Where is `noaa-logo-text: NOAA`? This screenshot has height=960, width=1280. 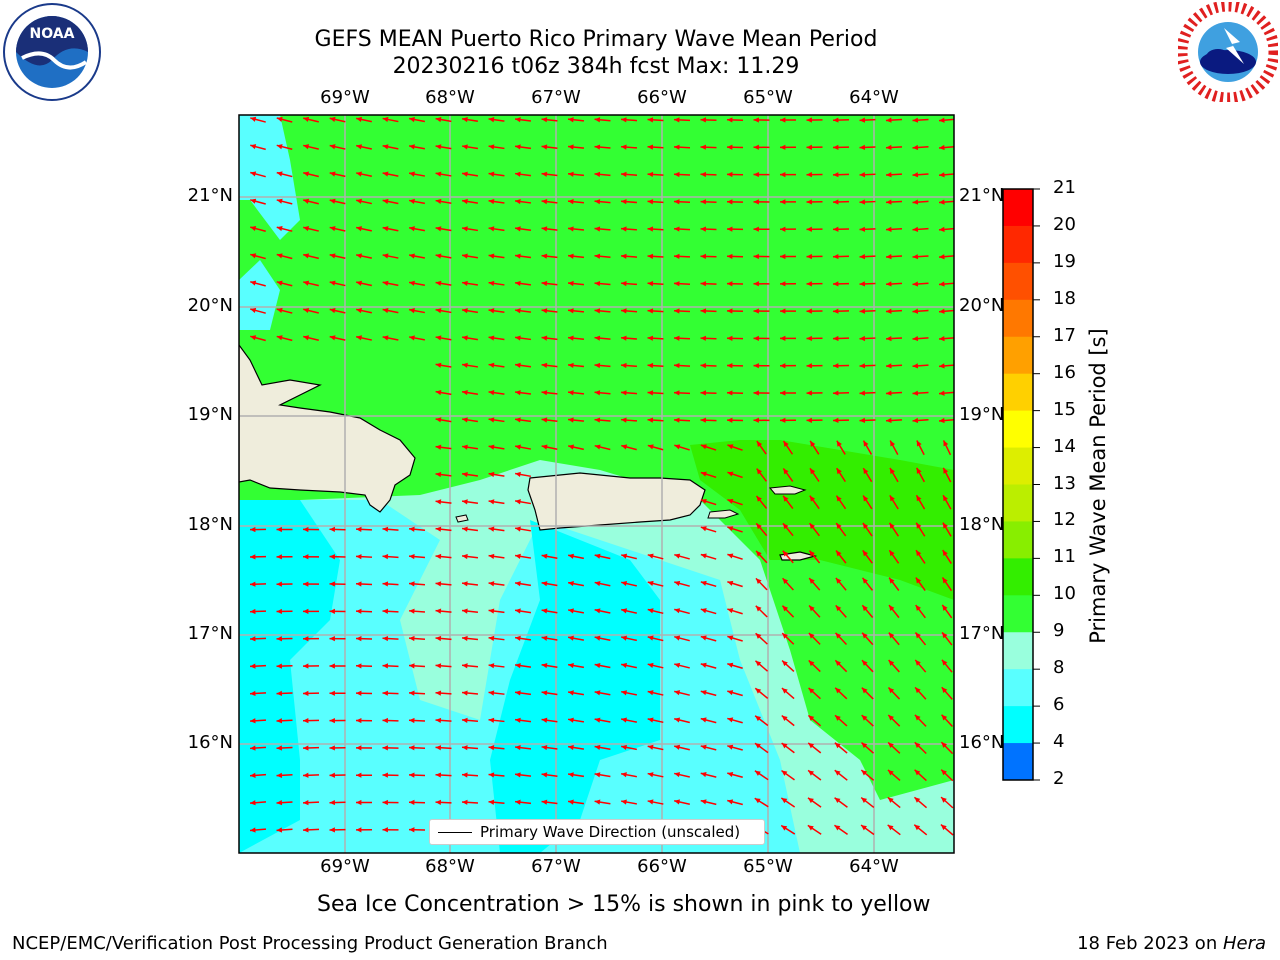 noaa-logo-text: NOAA is located at coordinates (52, 34).